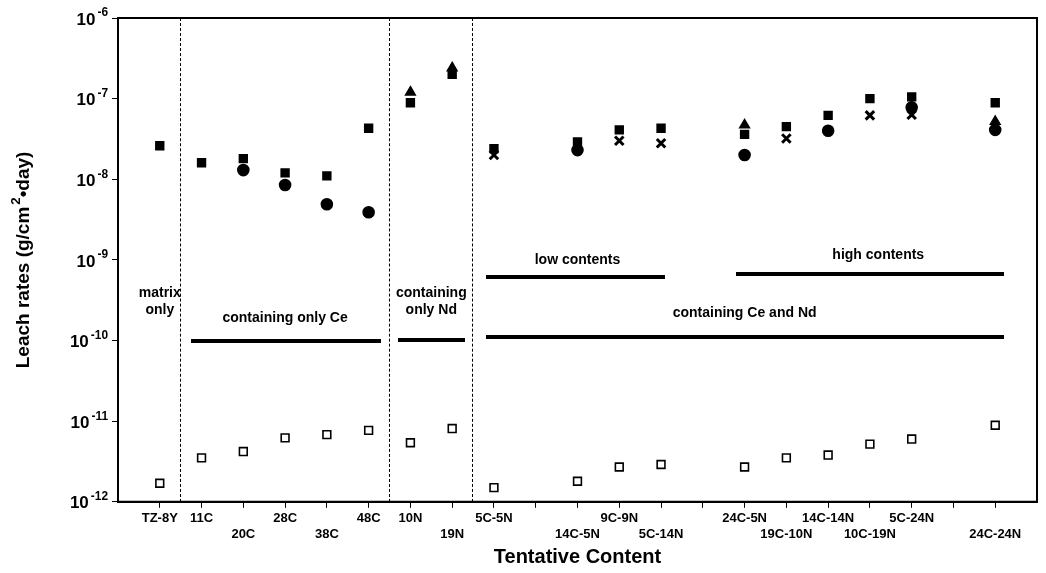  Describe the element at coordinates (869, 533) in the screenshot. I see `x-tick-label: 10C-19N` at that location.